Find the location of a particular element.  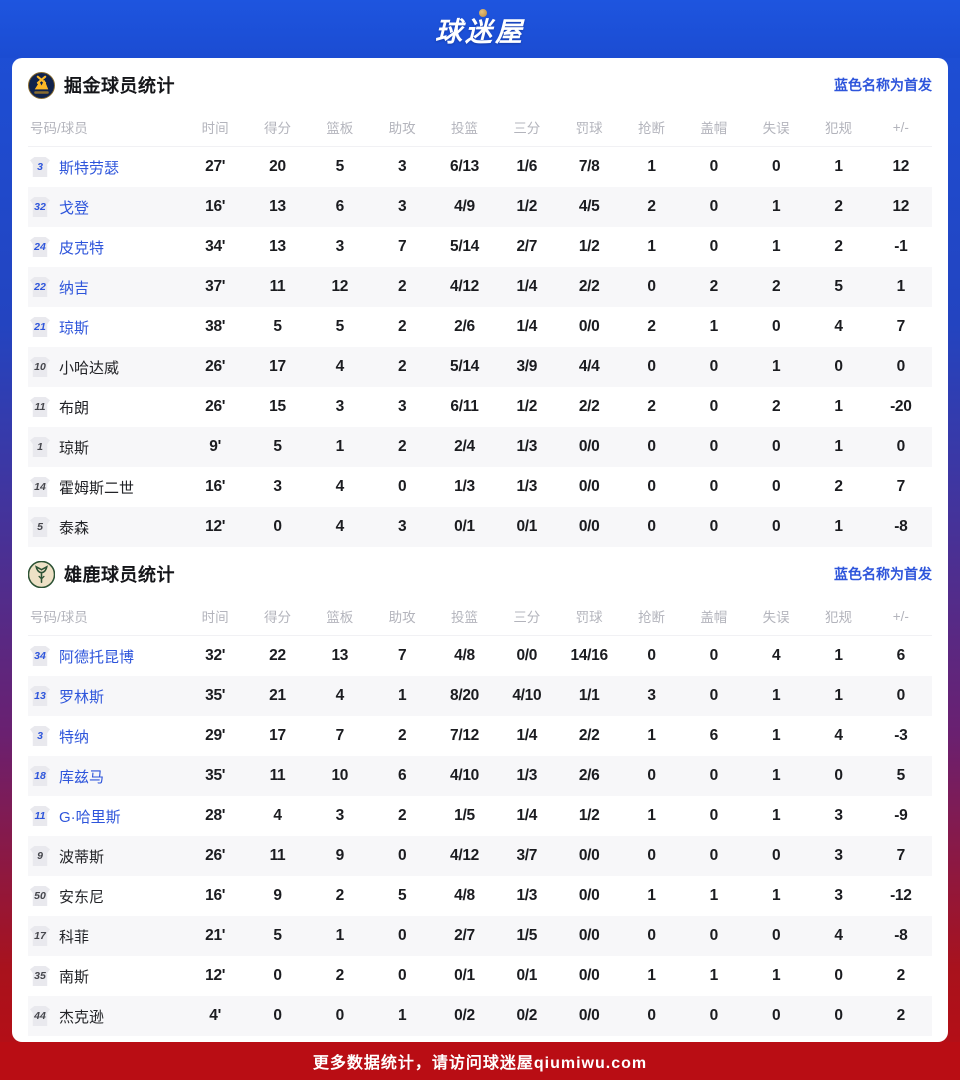

column-header: 罚球 is located at coordinates (589, 617).